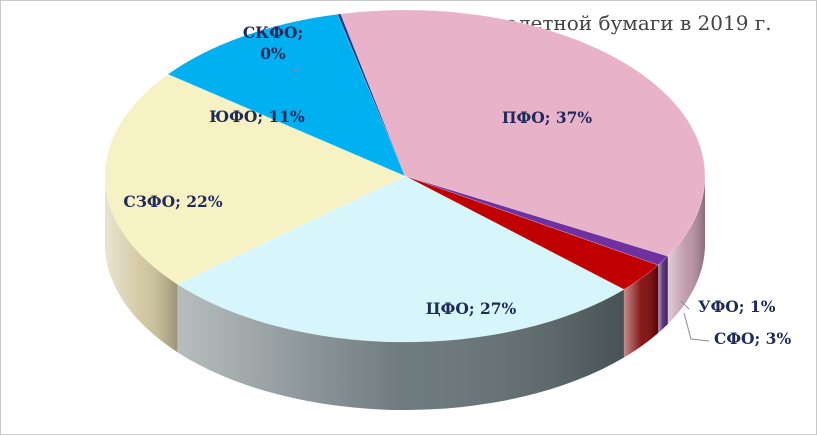 This screenshot has height=435, width=817. Describe the element at coordinates (663, 295) in the screenshot. I see `pie-side-shade-уфо` at that location.